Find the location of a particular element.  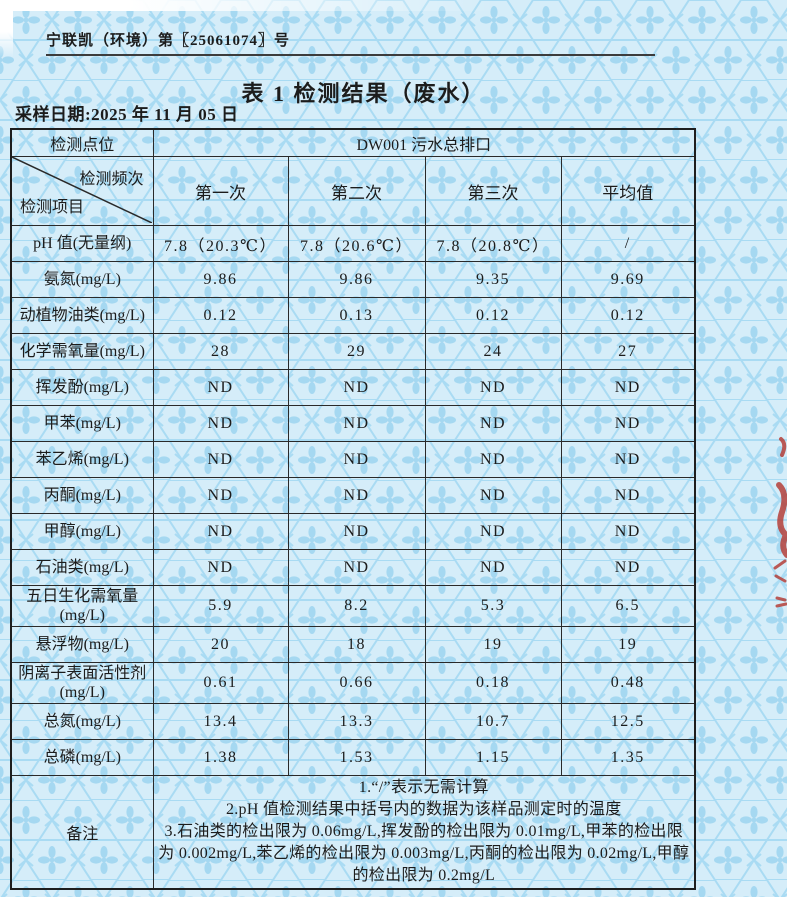

frequency-label: 检测频次 is located at coordinates (111, 179).